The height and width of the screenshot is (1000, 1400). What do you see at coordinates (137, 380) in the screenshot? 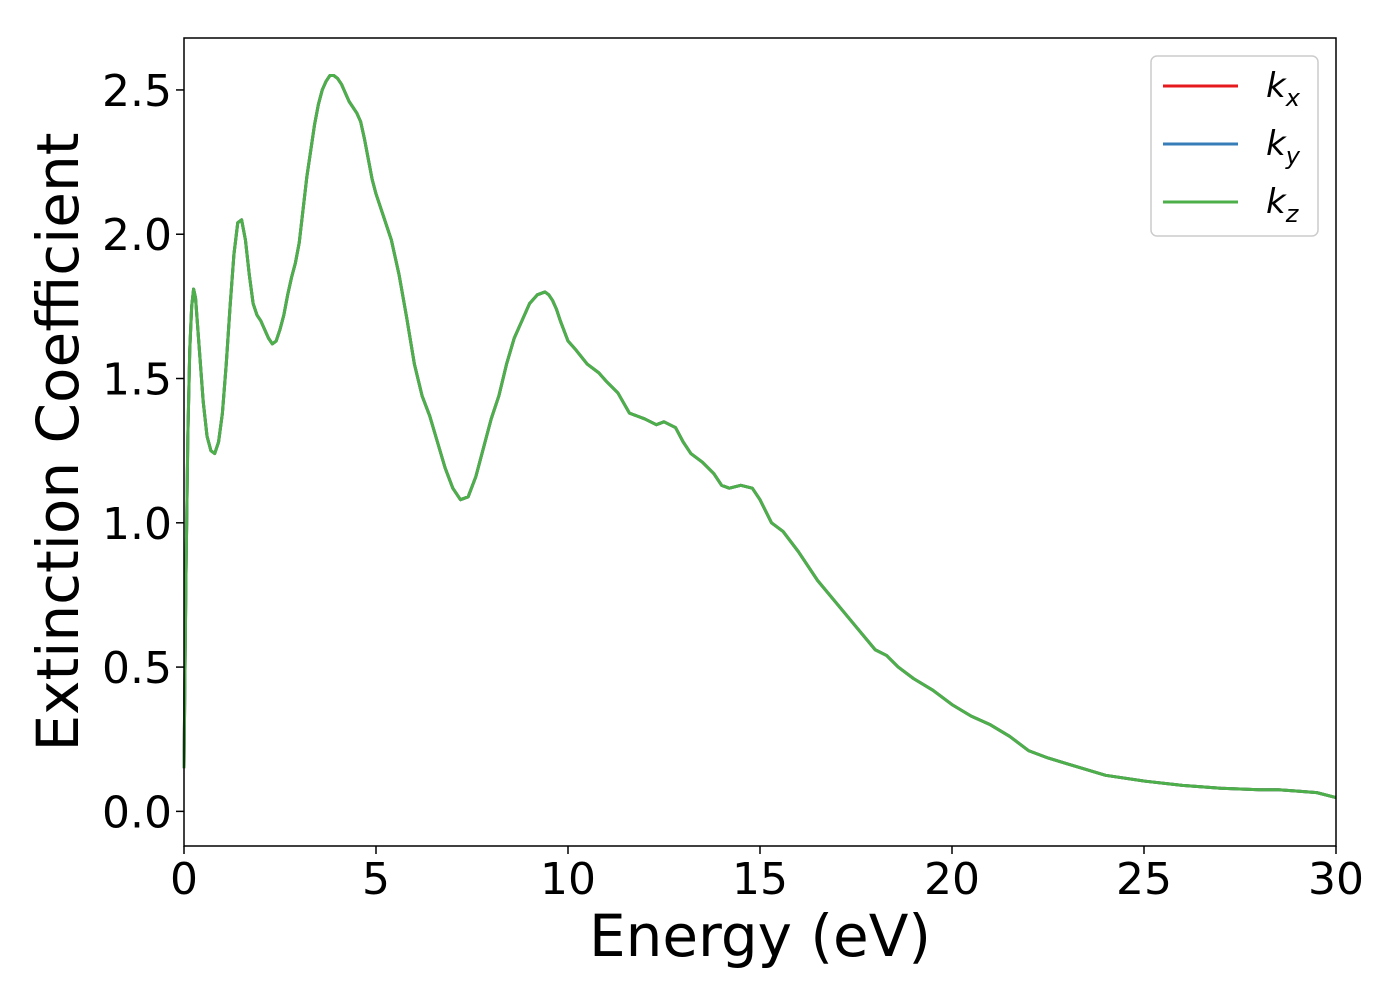
I see `y-tick-label: 1.5` at bounding box center [137, 380].